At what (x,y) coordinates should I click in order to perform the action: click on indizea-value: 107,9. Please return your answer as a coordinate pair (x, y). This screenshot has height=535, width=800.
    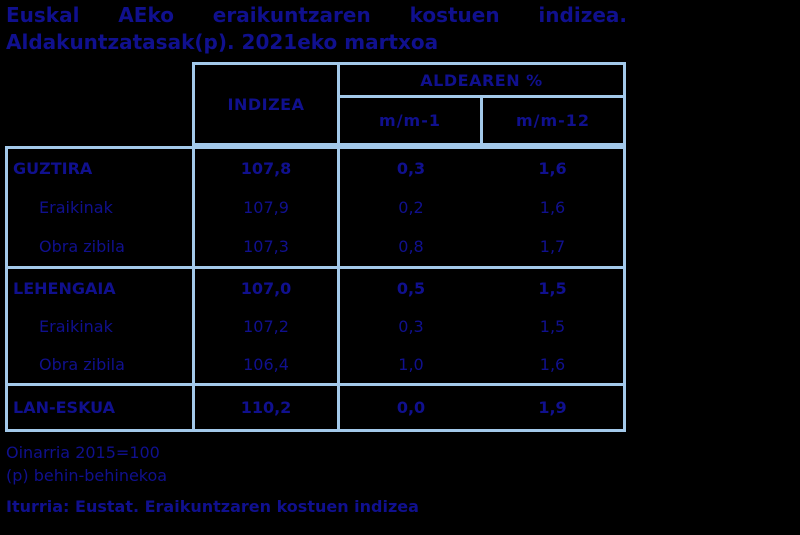
    Looking at the image, I should click on (266, 207).